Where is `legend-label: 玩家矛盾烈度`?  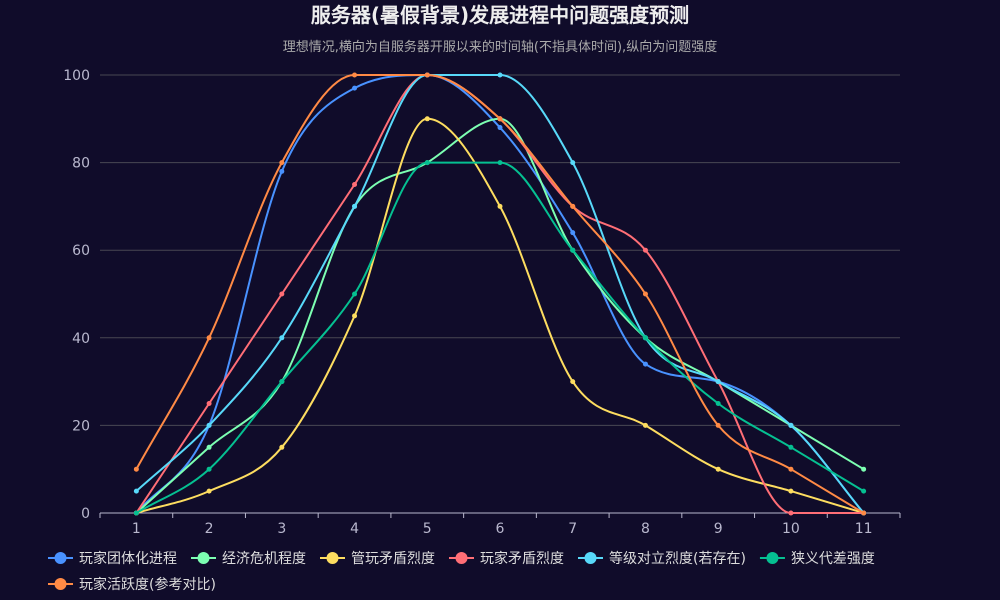
legend-label: 玩家矛盾烈度 is located at coordinates (522, 558).